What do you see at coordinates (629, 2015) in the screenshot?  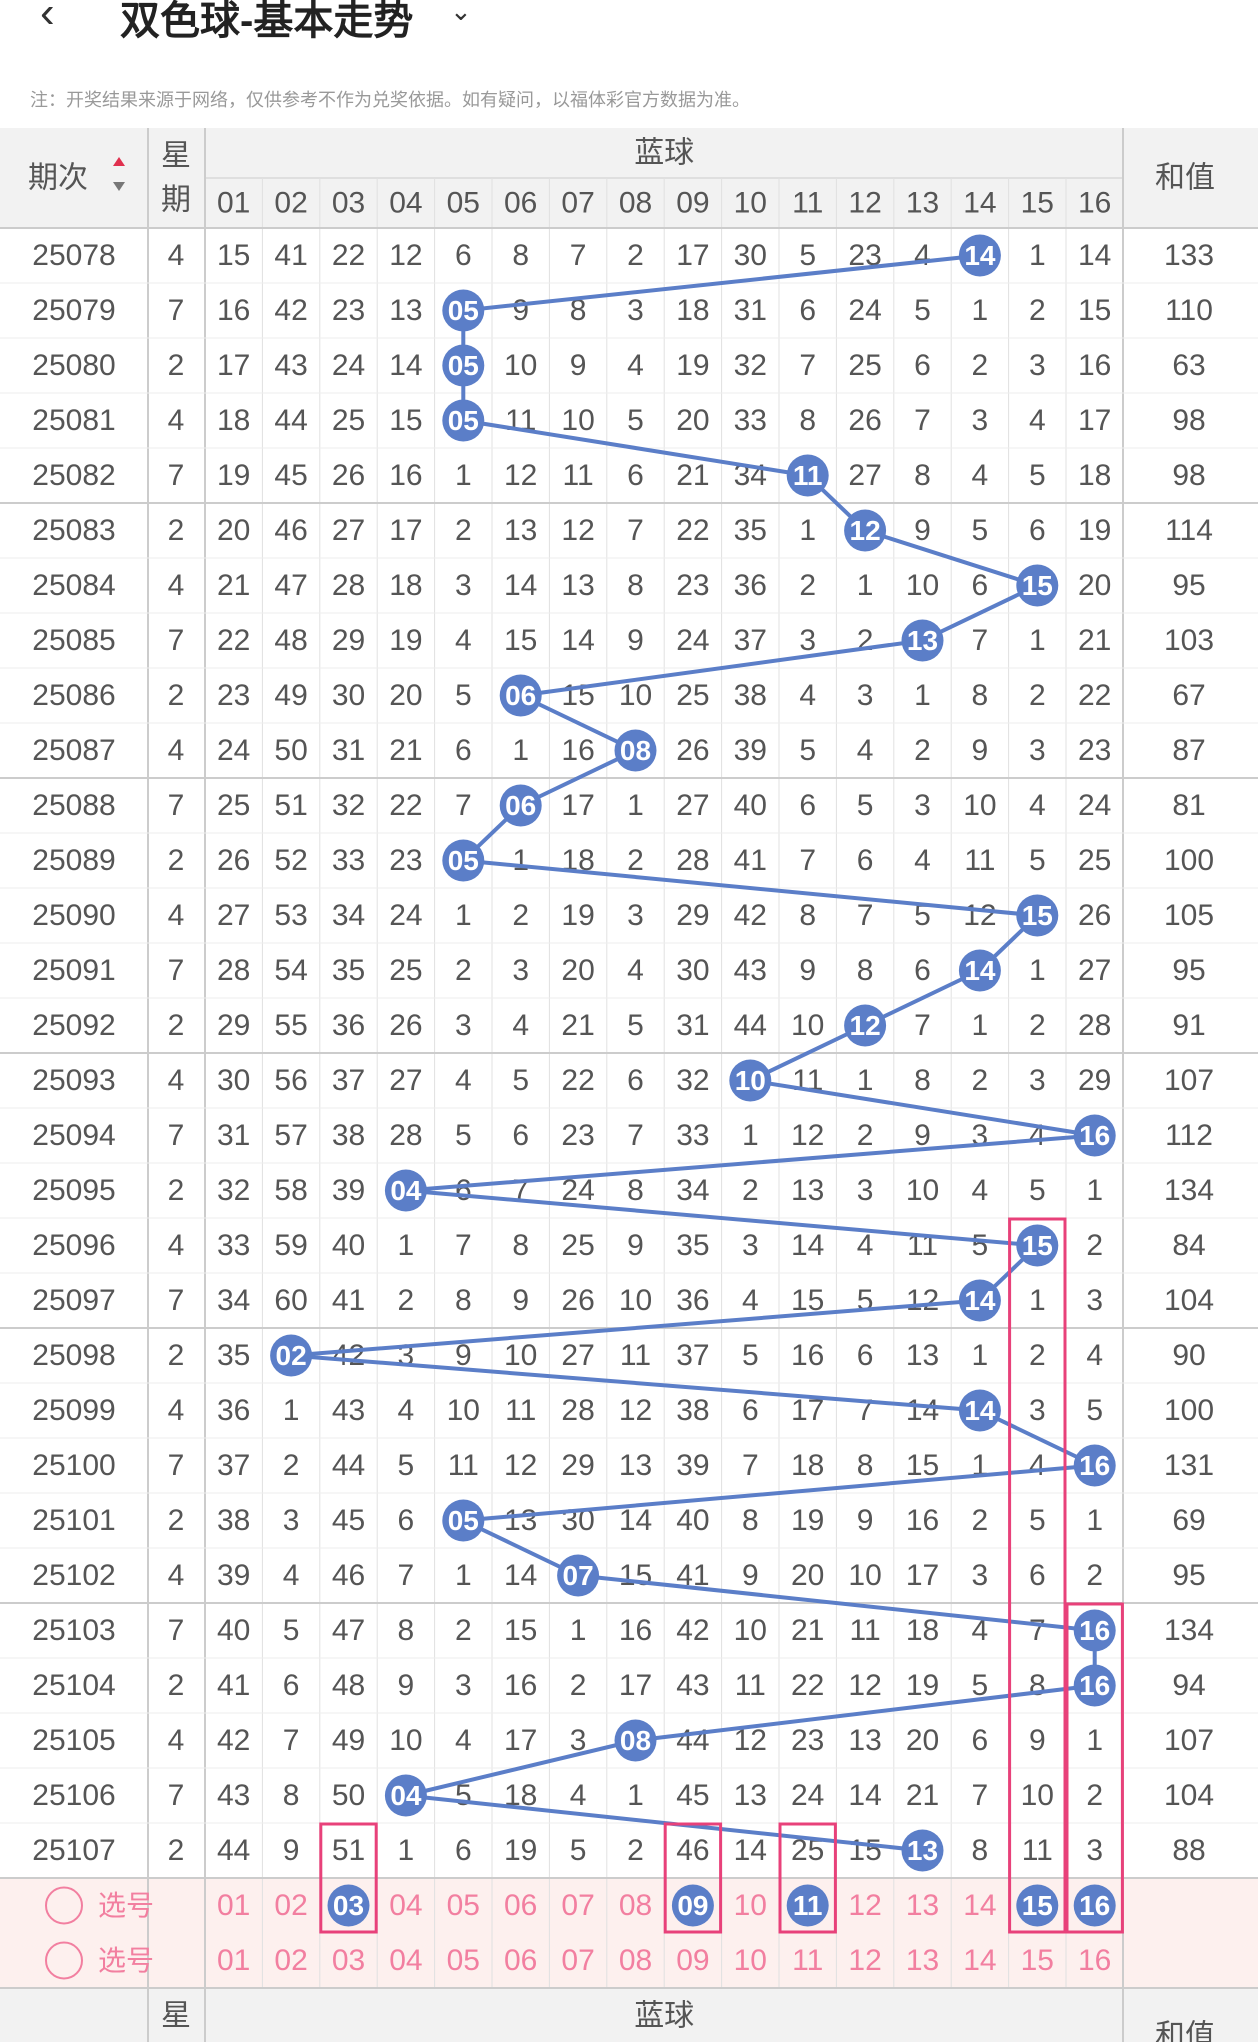 I see `footer-header-bg` at bounding box center [629, 2015].